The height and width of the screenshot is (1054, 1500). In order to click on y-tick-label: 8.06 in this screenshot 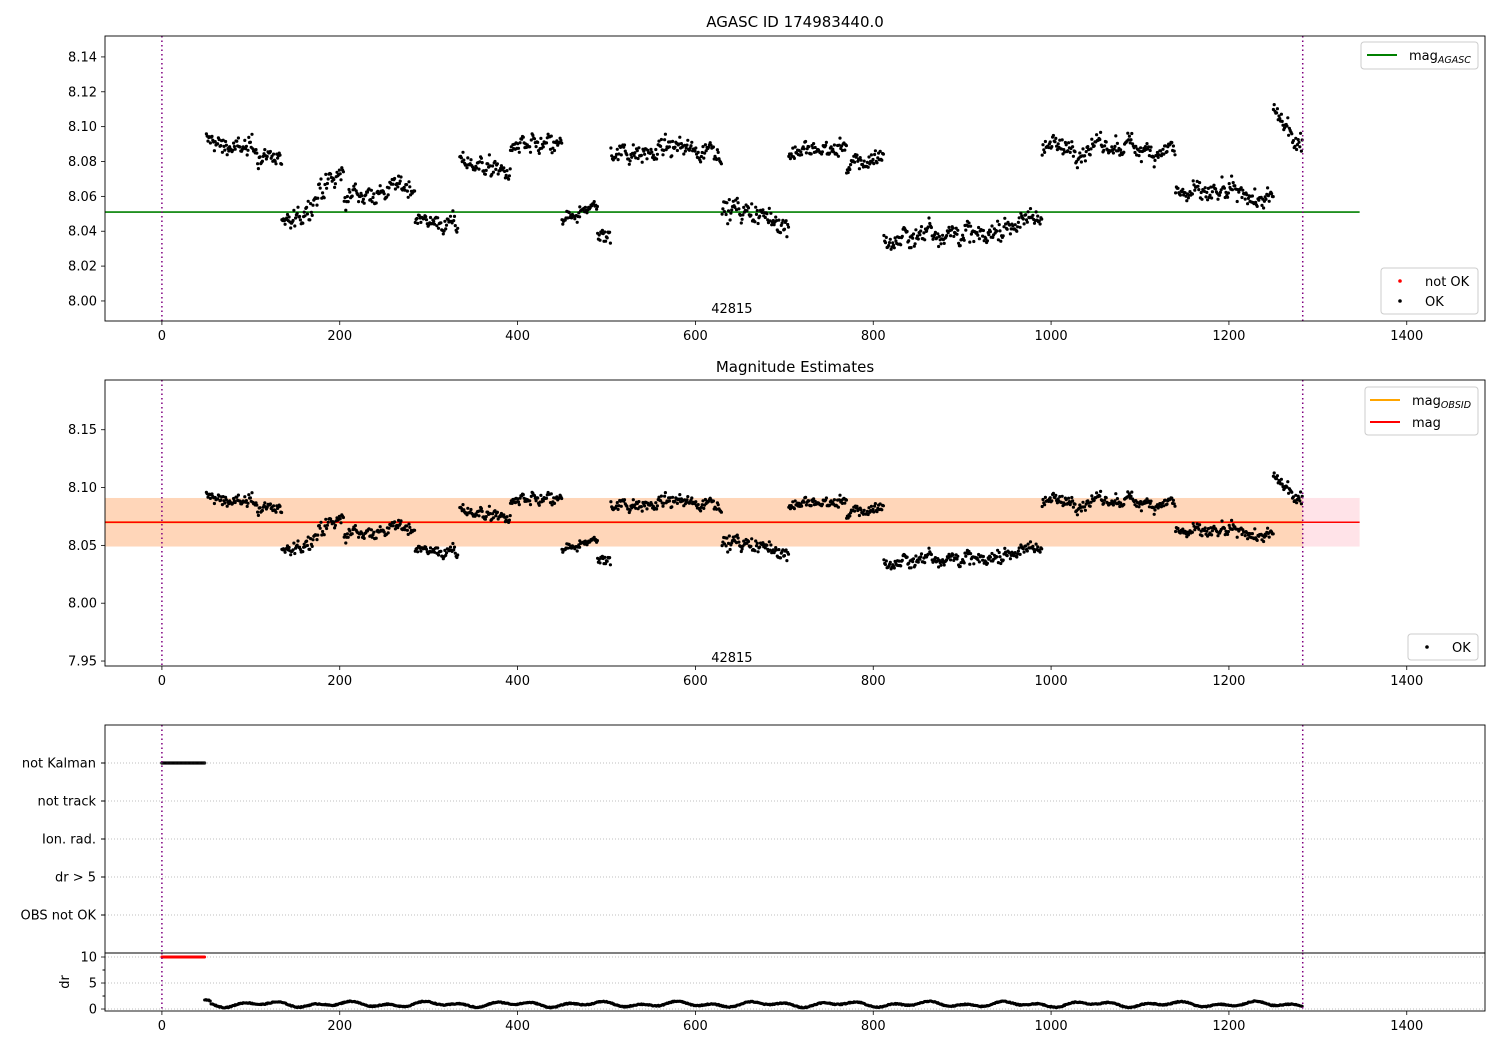, I will do `click(82, 197)`.